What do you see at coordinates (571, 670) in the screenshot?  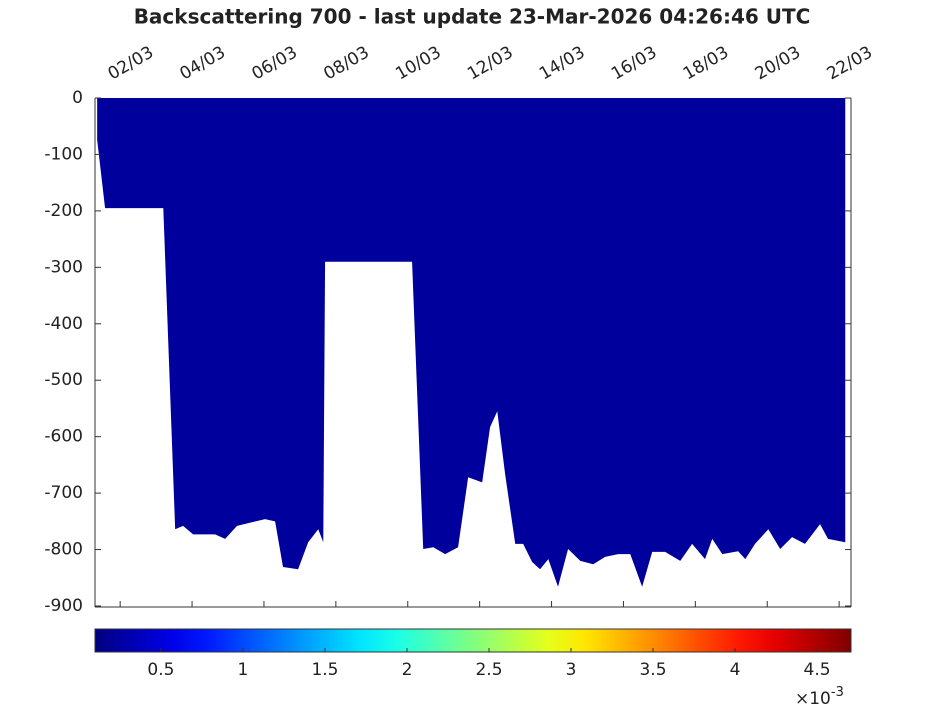 I see `colorbar-tick-label: 3` at bounding box center [571, 670].